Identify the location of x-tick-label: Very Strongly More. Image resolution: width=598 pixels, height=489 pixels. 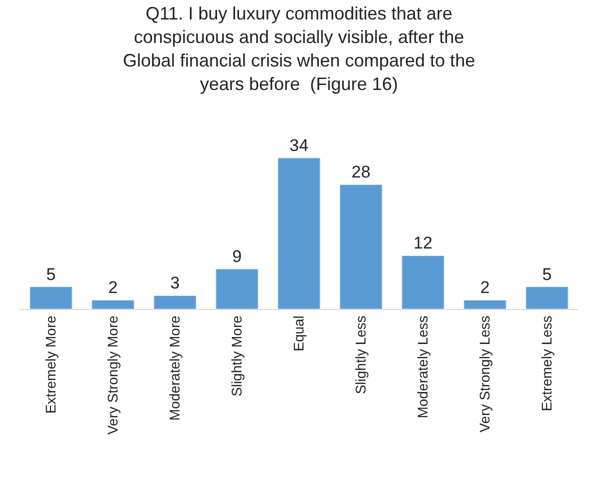
(112, 375).